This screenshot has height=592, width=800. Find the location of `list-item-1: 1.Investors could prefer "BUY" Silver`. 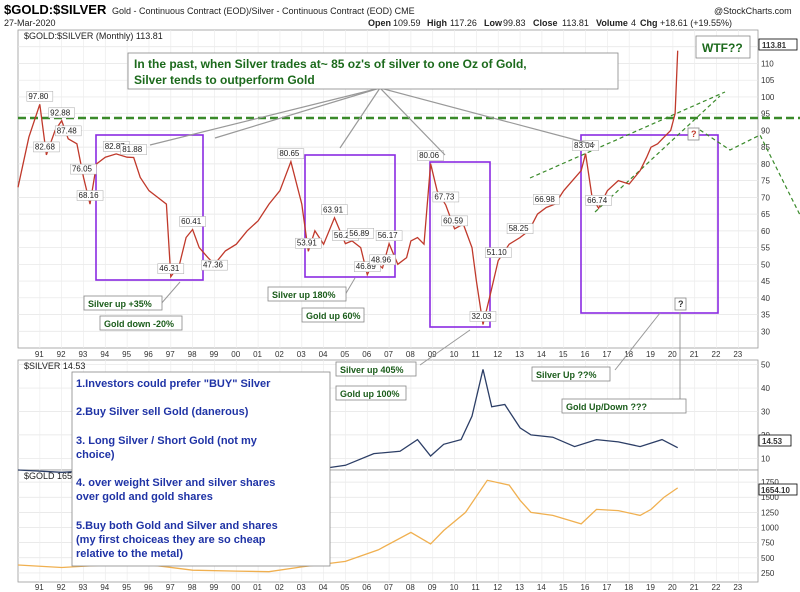

list-item-1: 1.Investors could prefer "BUY" Silver is located at coordinates (173, 384).